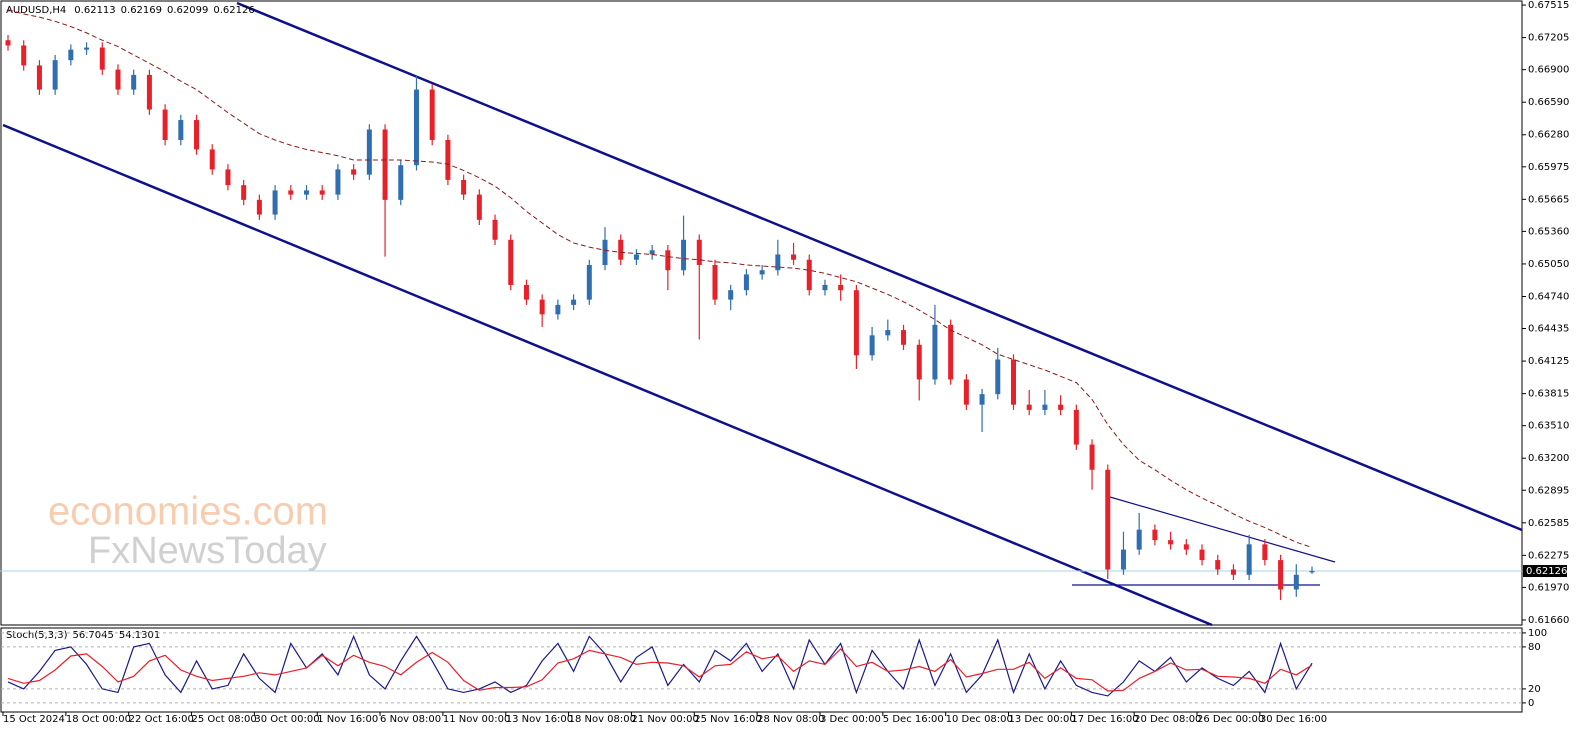 The image size is (1596, 743). I want to click on close-value: 0.62126, so click(233, 10).